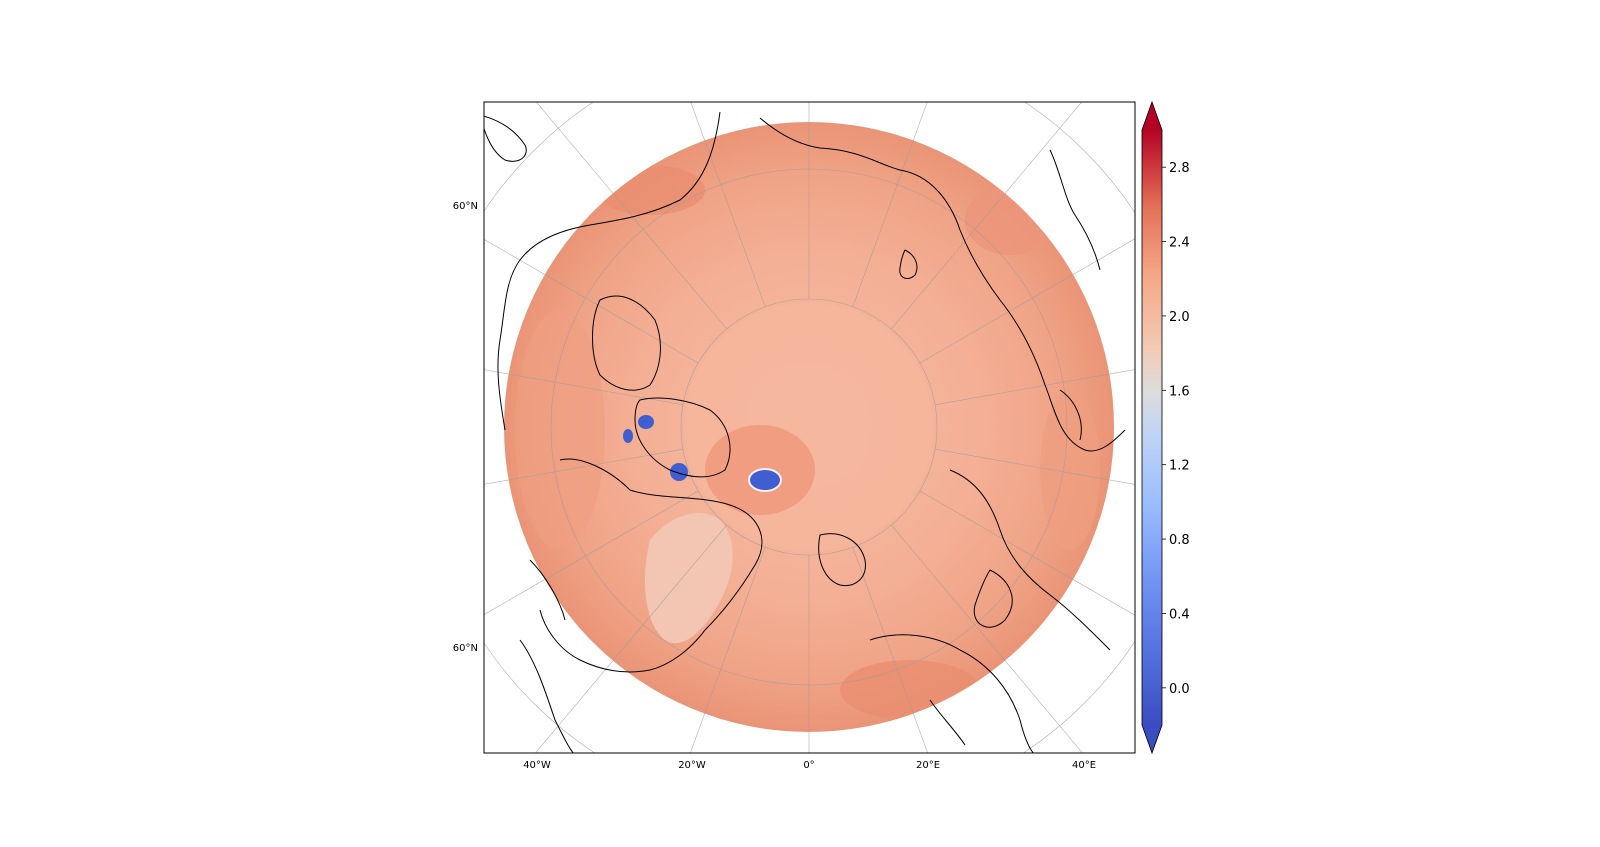  I want to click on lon-label-20w: 20°W, so click(692, 765).